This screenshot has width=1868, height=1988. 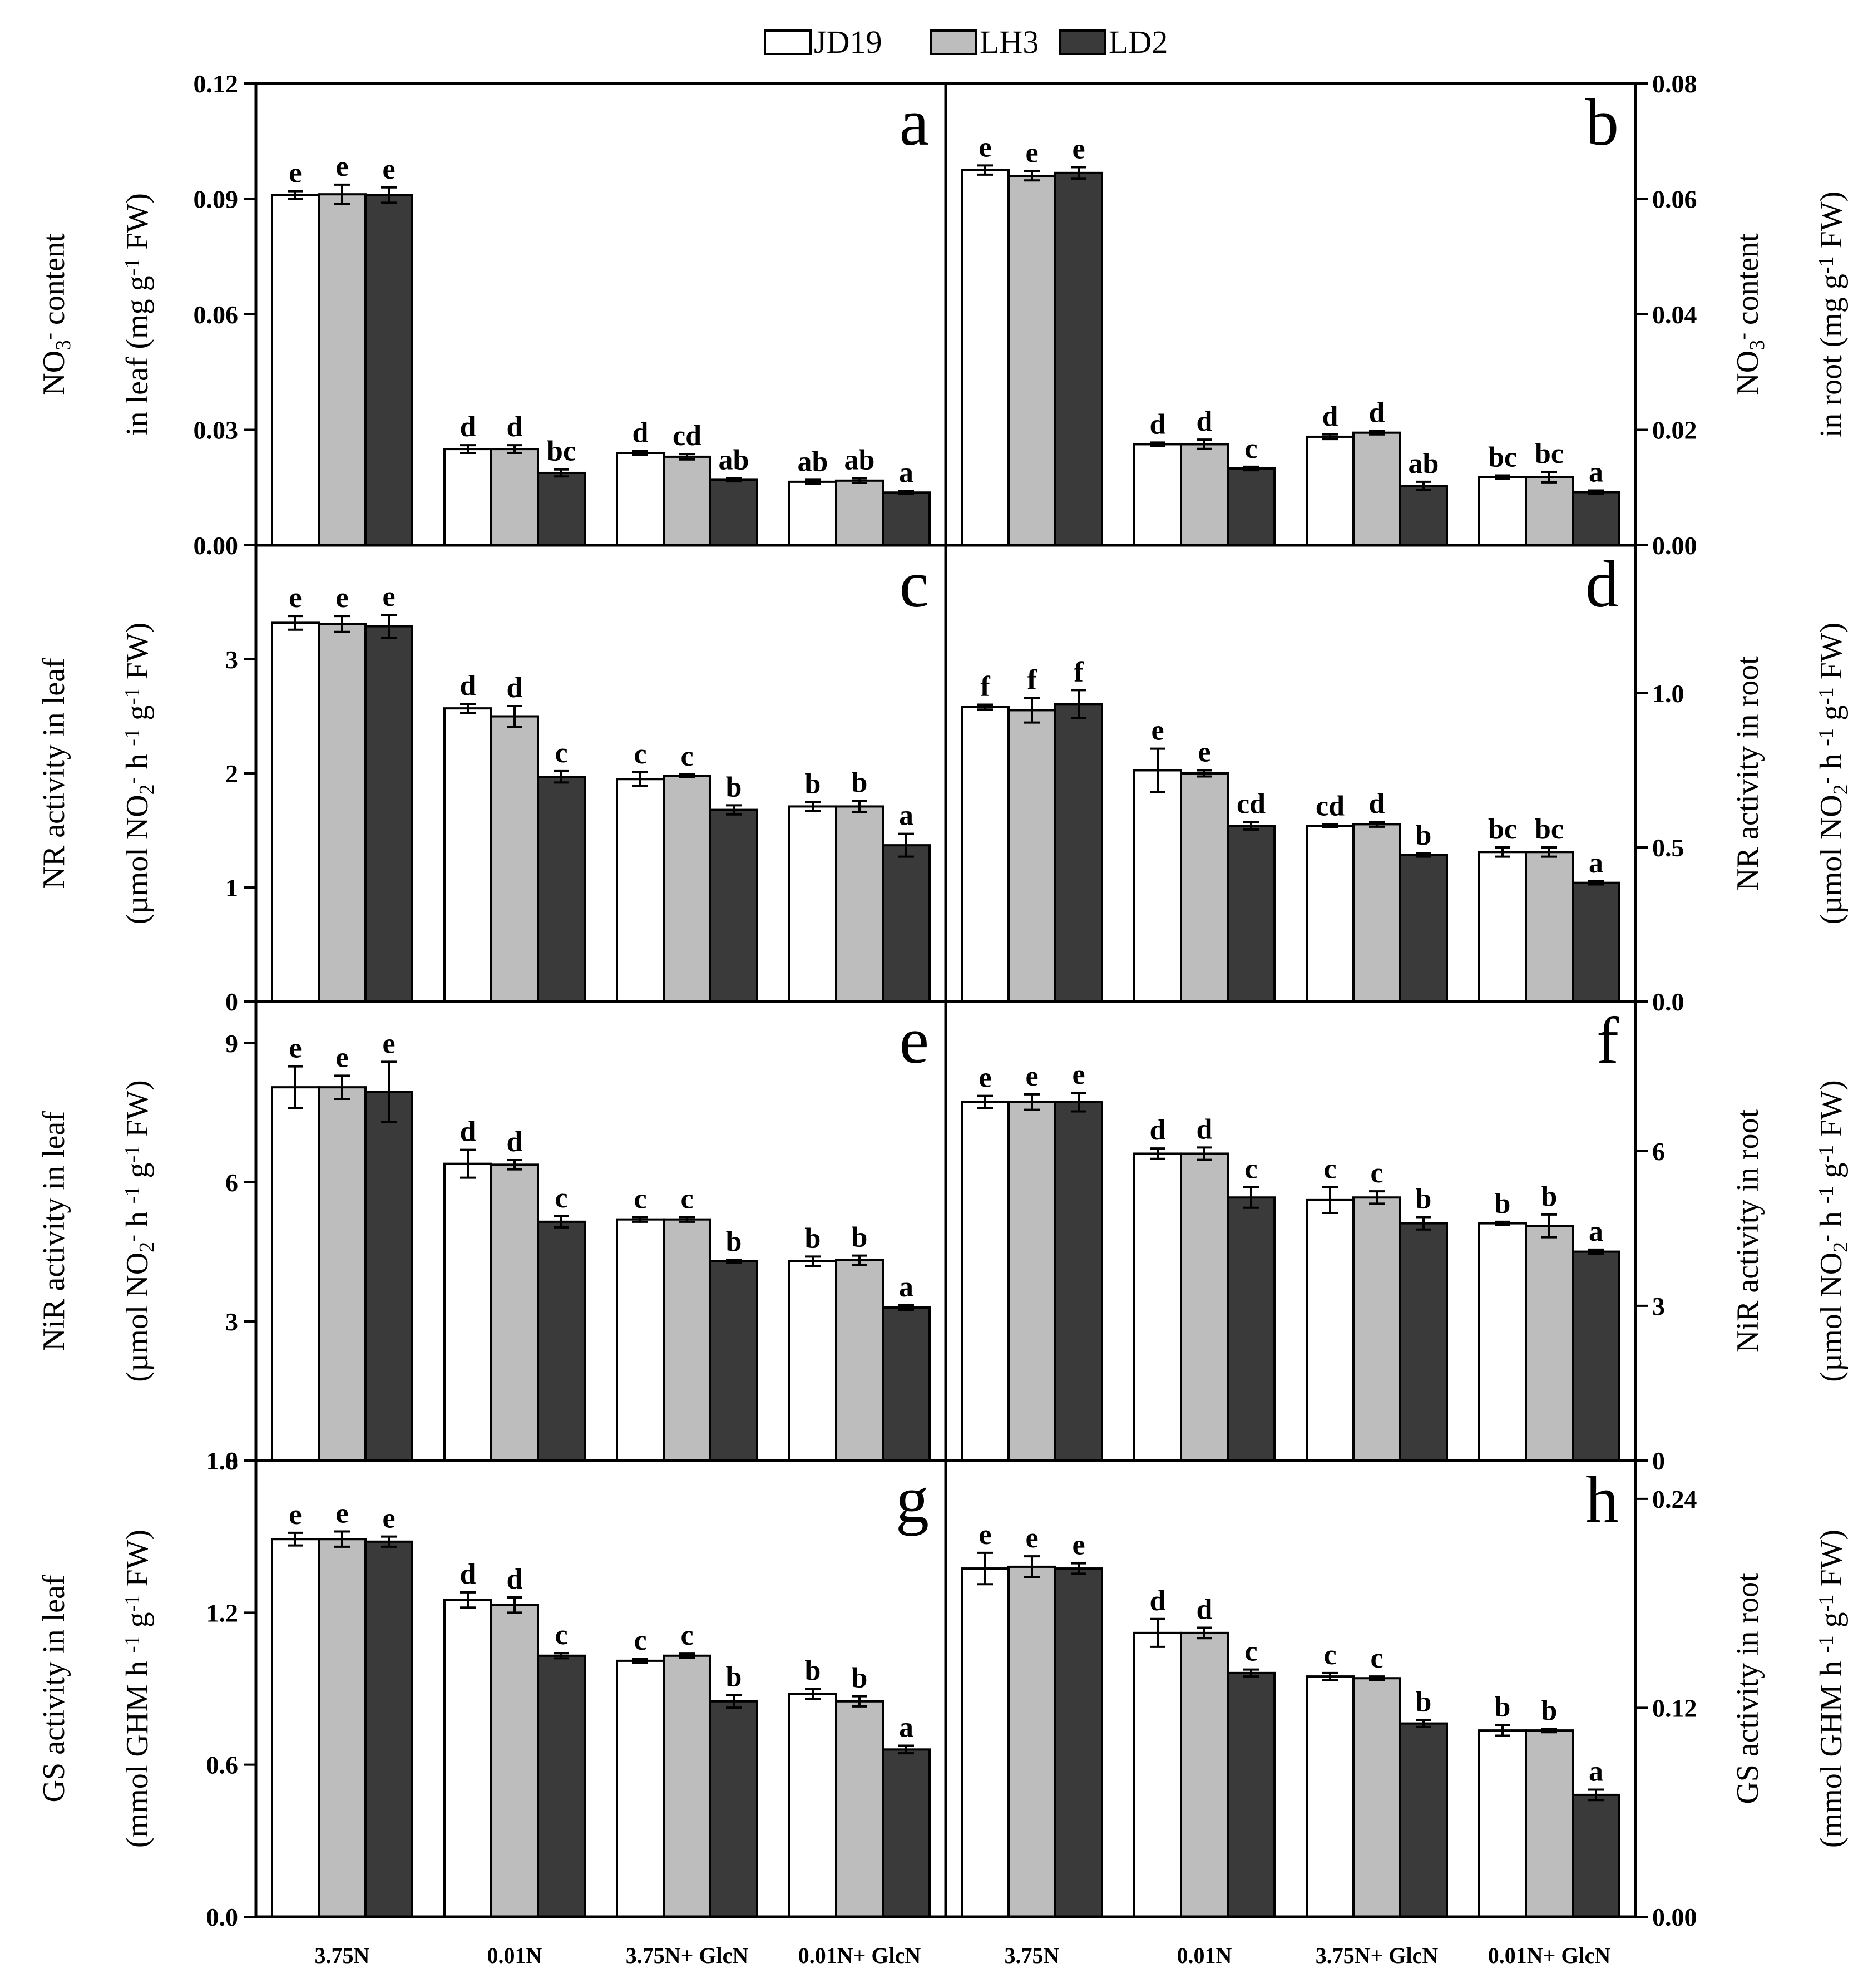 What do you see at coordinates (54, 1688) in the screenshot?
I see `axis-label-line: GS activity in leaf` at bounding box center [54, 1688].